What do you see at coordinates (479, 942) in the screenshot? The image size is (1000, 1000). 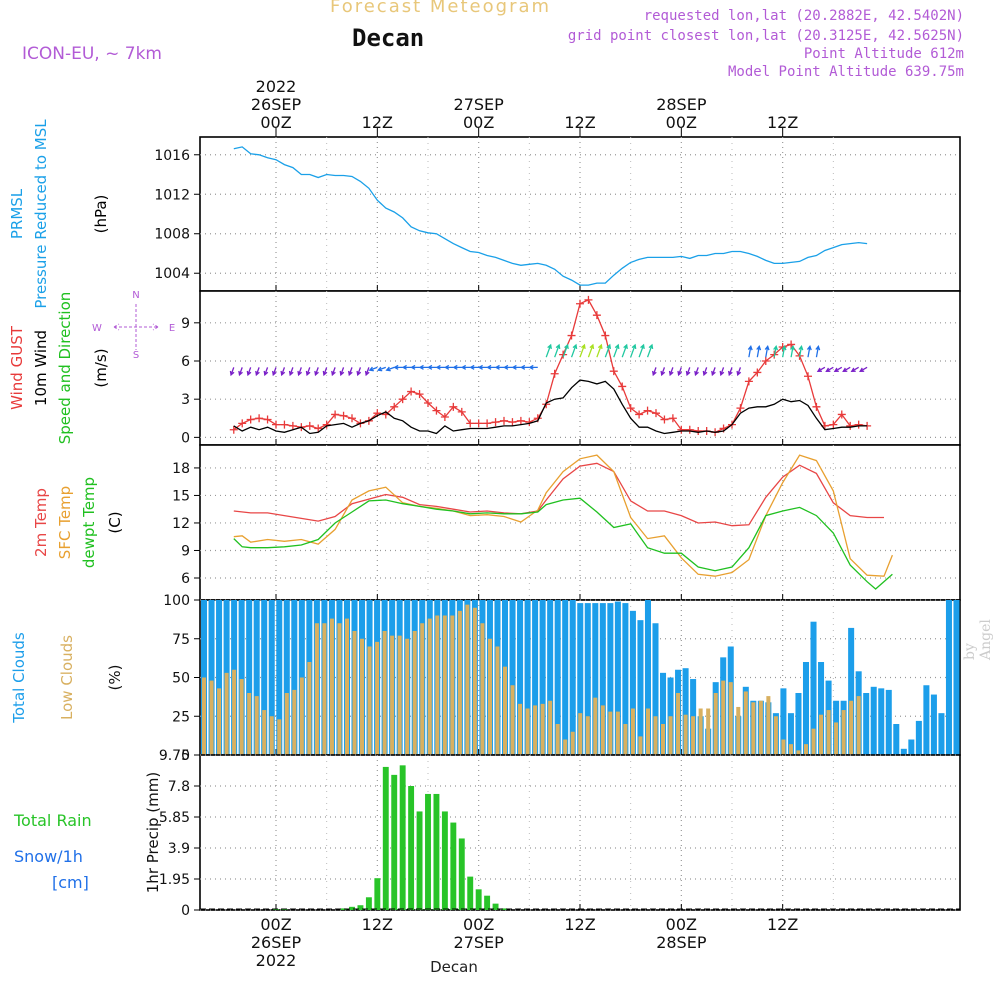 I see `bottom-axis-date: 27SEP` at bounding box center [479, 942].